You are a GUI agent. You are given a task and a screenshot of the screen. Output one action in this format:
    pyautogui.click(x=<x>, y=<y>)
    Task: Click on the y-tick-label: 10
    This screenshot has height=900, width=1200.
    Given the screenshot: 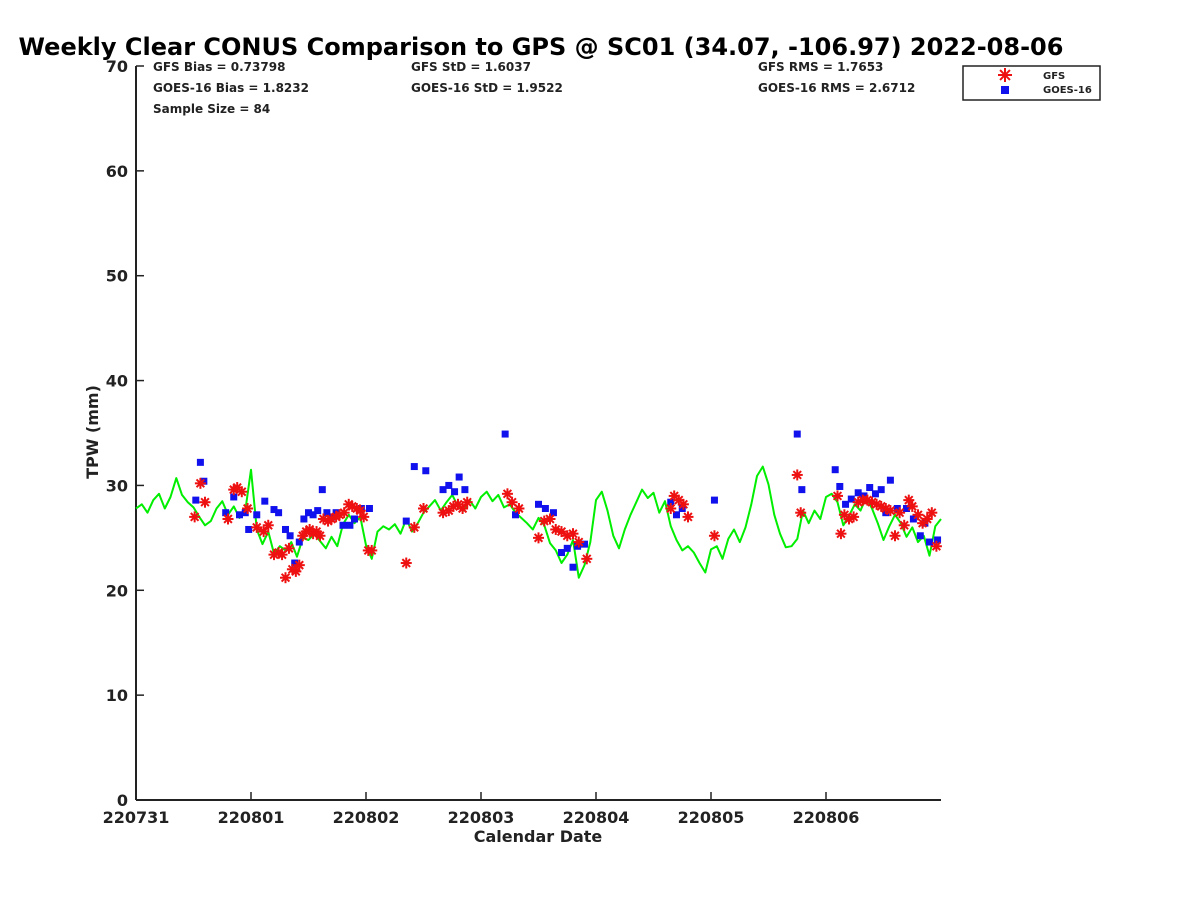 What is the action you would take?
    pyautogui.click(x=117, y=695)
    